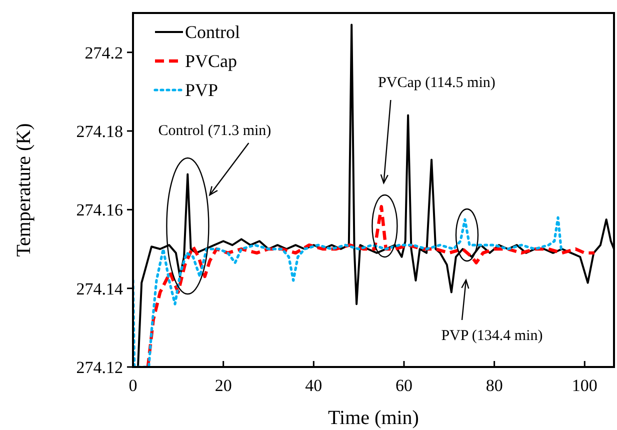 This screenshot has width=617, height=430. Describe the element at coordinates (99, 367) in the screenshot. I see `y-tick-label: 274.12` at that location.